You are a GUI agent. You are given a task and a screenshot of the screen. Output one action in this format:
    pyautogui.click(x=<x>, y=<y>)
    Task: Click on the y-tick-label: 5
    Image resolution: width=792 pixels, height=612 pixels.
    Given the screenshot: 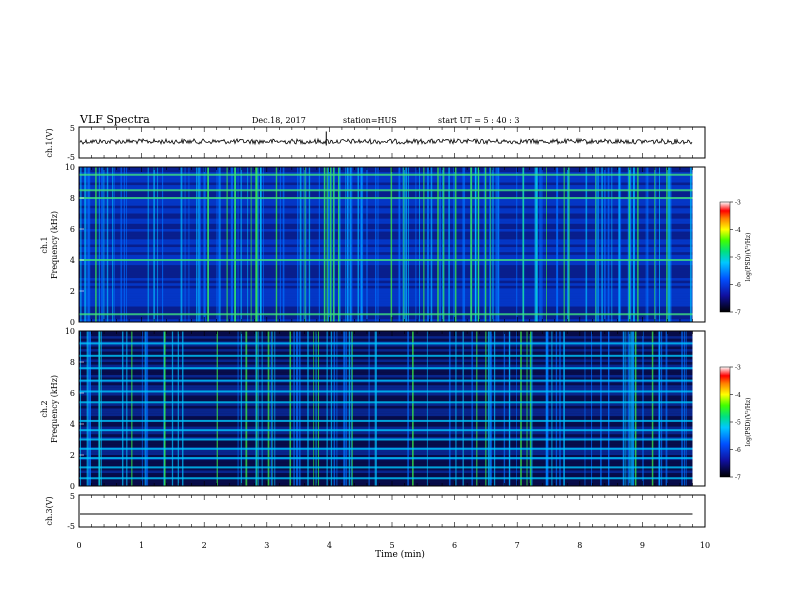 What is the action you would take?
    pyautogui.click(x=72, y=496)
    